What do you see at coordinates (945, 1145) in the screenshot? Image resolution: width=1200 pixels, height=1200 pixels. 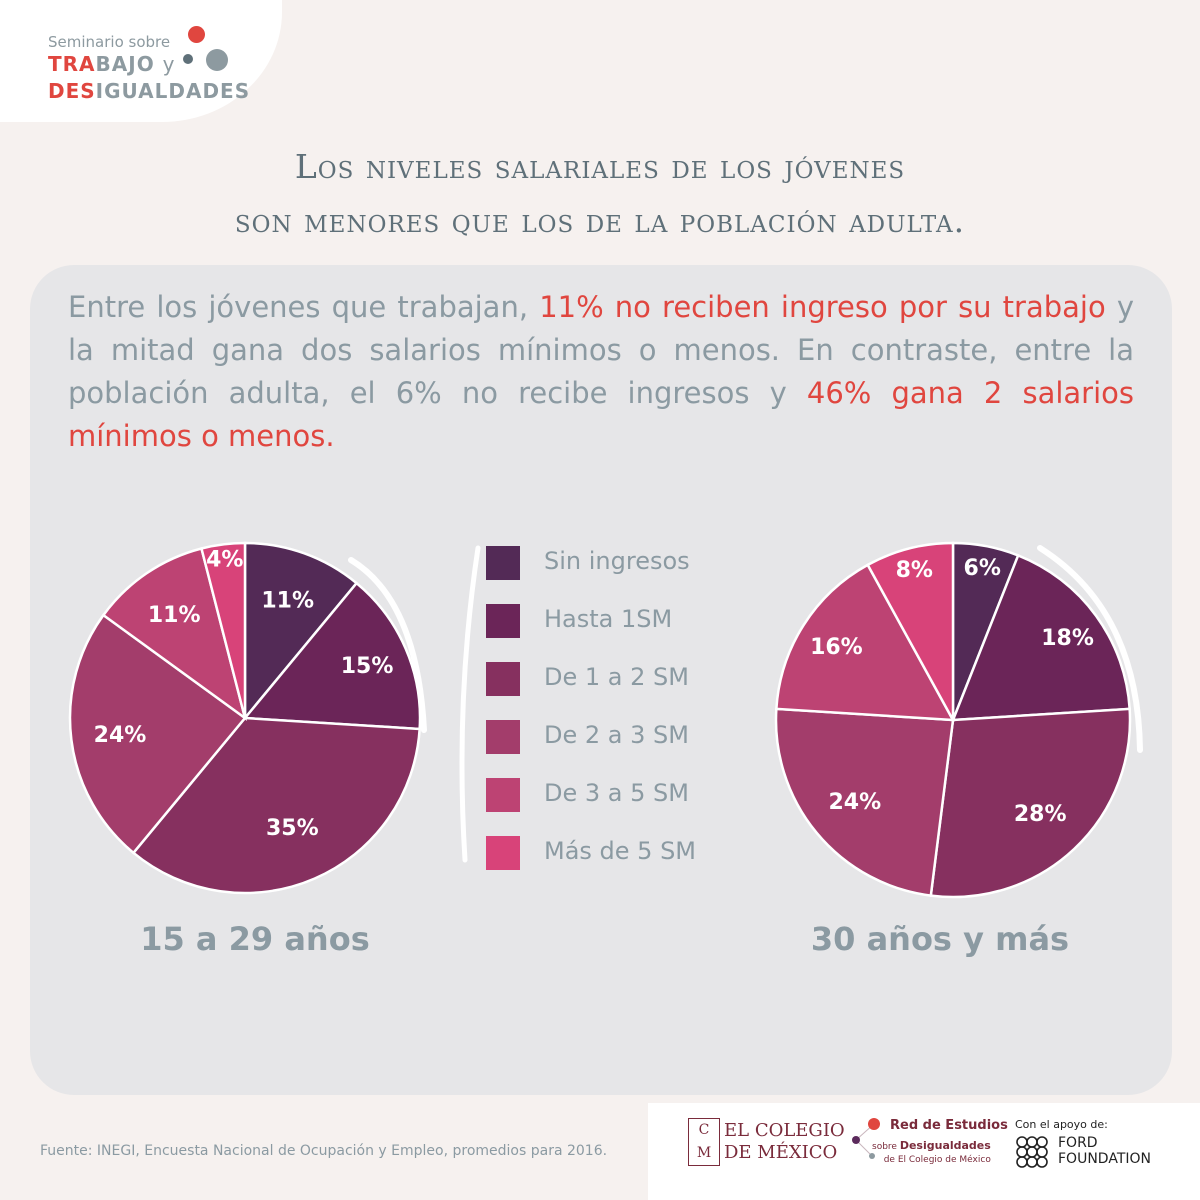 I see `red-sub-bold: Desigualdades` at bounding box center [945, 1145].